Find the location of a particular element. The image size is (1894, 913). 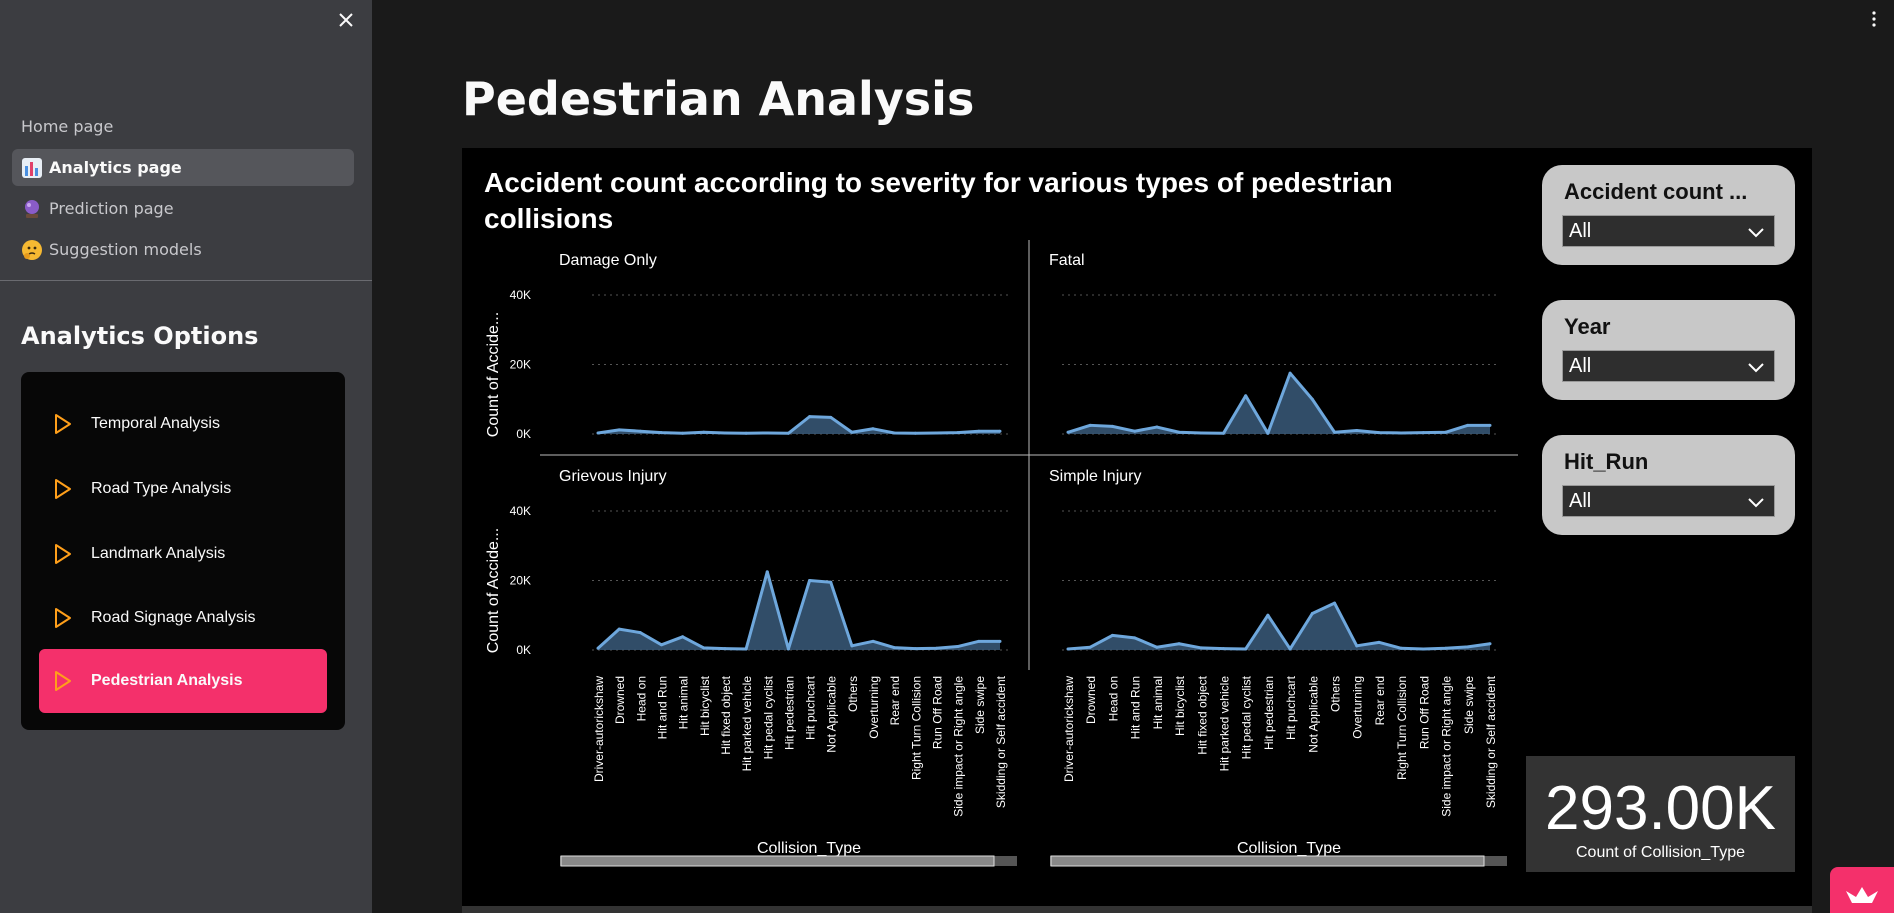

y-tick-label: 0K is located at coordinates (523, 434).